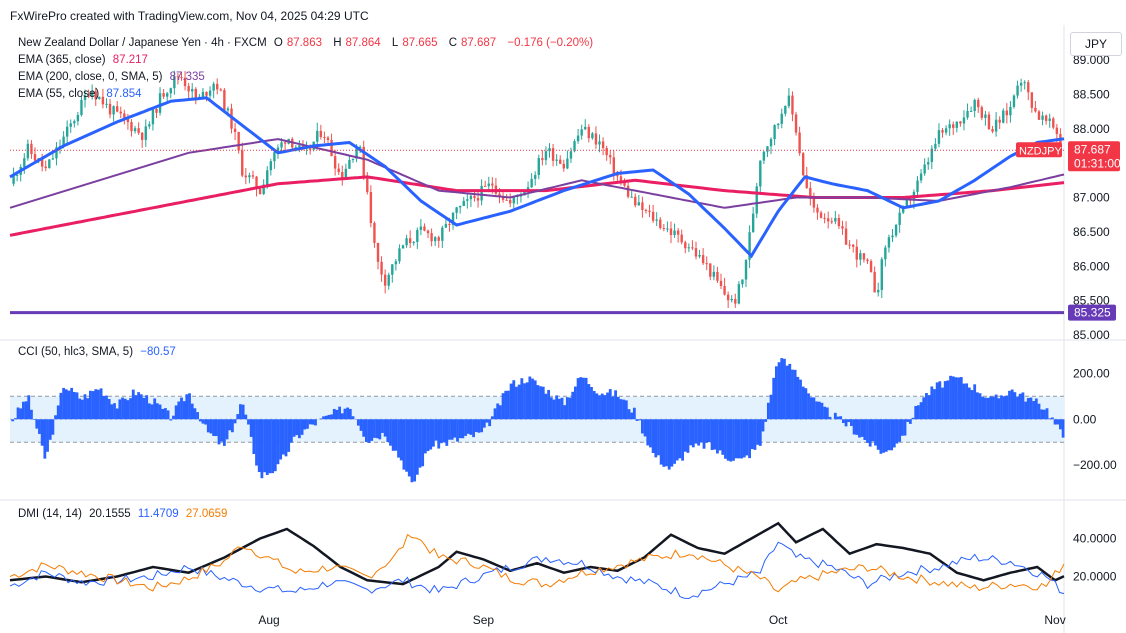 Image resolution: width=1126 pixels, height=633 pixels. Describe the element at coordinates (76, 352) in the screenshot. I see `cci-label: CCI (50, hlc3, SMA, 5)` at that location.